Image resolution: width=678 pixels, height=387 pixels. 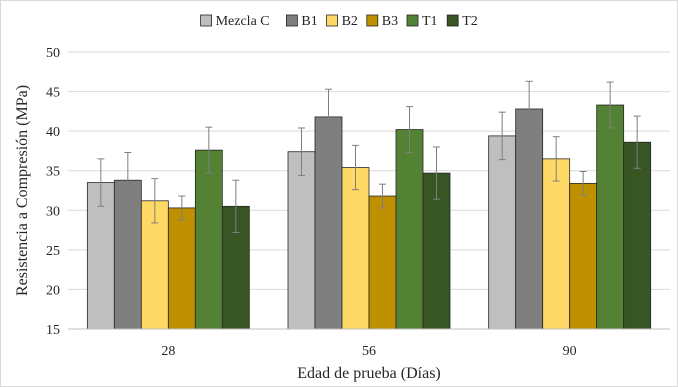 I want to click on legend-item-t2: T2, so click(x=462, y=21).